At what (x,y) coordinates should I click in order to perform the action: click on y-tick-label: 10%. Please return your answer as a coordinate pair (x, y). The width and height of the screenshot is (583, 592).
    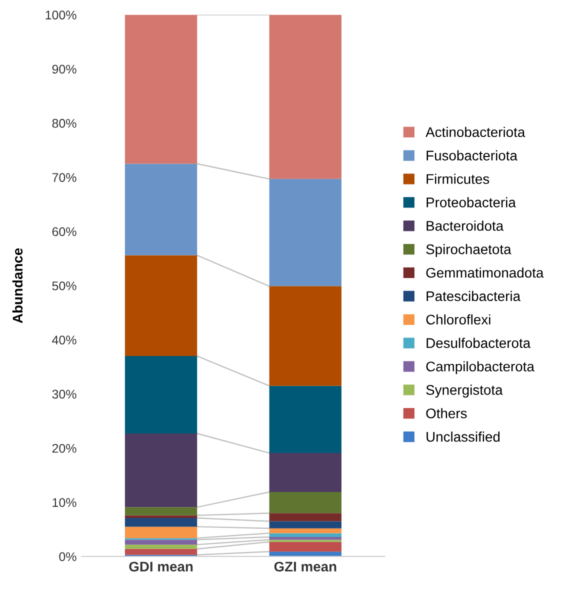
    Looking at the image, I should click on (64, 502).